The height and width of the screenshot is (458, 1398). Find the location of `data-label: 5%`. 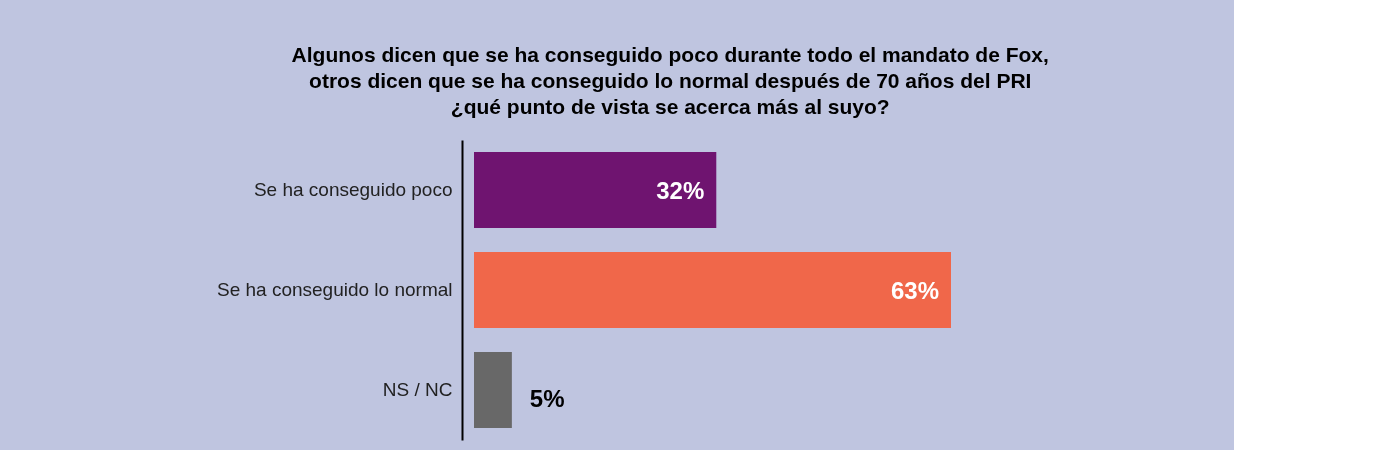

data-label: 5% is located at coordinates (547, 398).